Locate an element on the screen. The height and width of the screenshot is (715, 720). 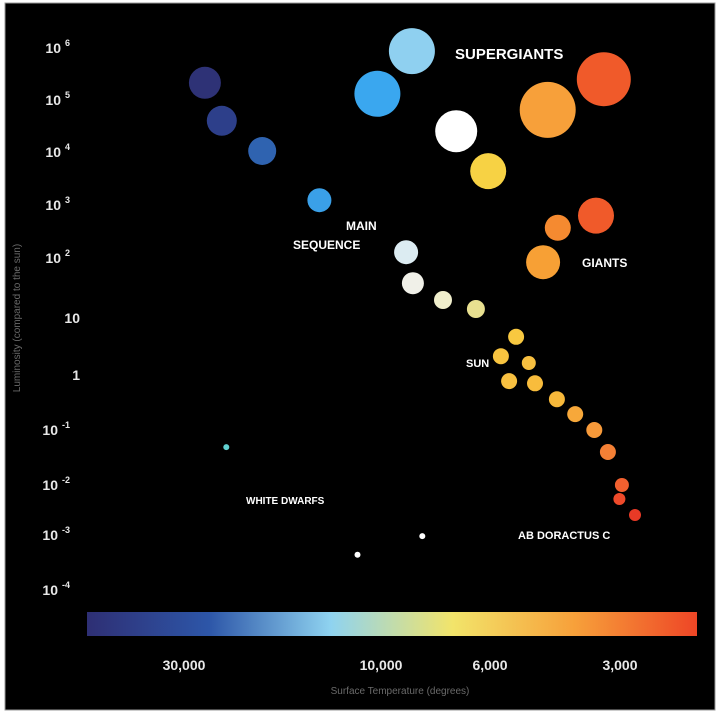
x-axis-title: Surface Temperature (degrees) is located at coordinates (400, 691).